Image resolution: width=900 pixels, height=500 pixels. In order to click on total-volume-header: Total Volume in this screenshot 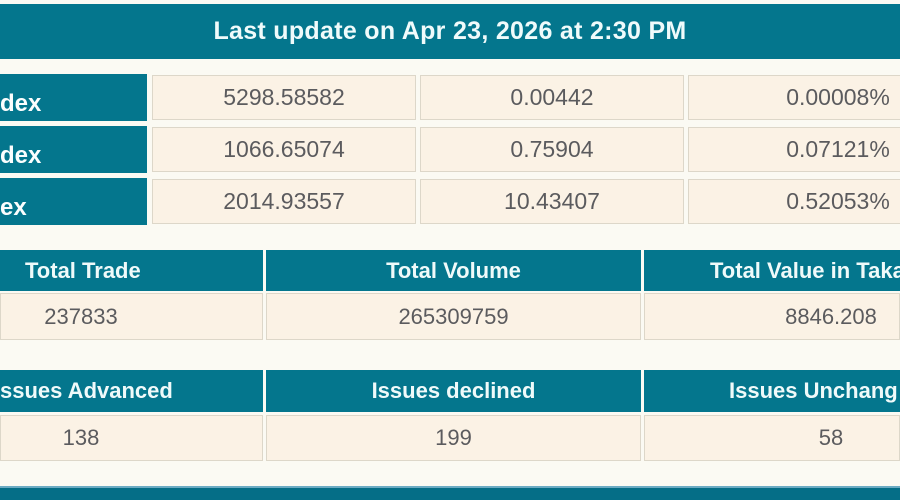, I will do `click(453, 270)`.